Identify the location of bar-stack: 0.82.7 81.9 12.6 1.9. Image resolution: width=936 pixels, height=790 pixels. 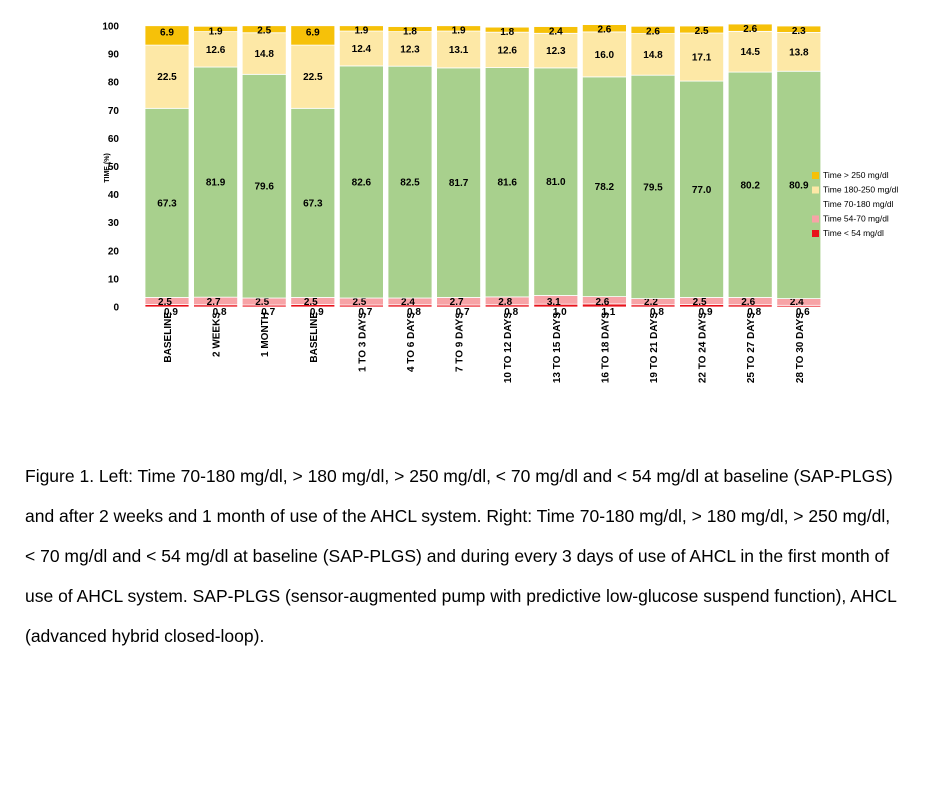
(216, 171).